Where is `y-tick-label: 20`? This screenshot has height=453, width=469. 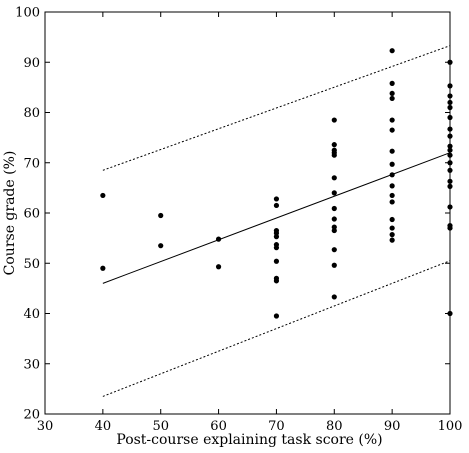
y-tick-label: 20 is located at coordinates (31, 415).